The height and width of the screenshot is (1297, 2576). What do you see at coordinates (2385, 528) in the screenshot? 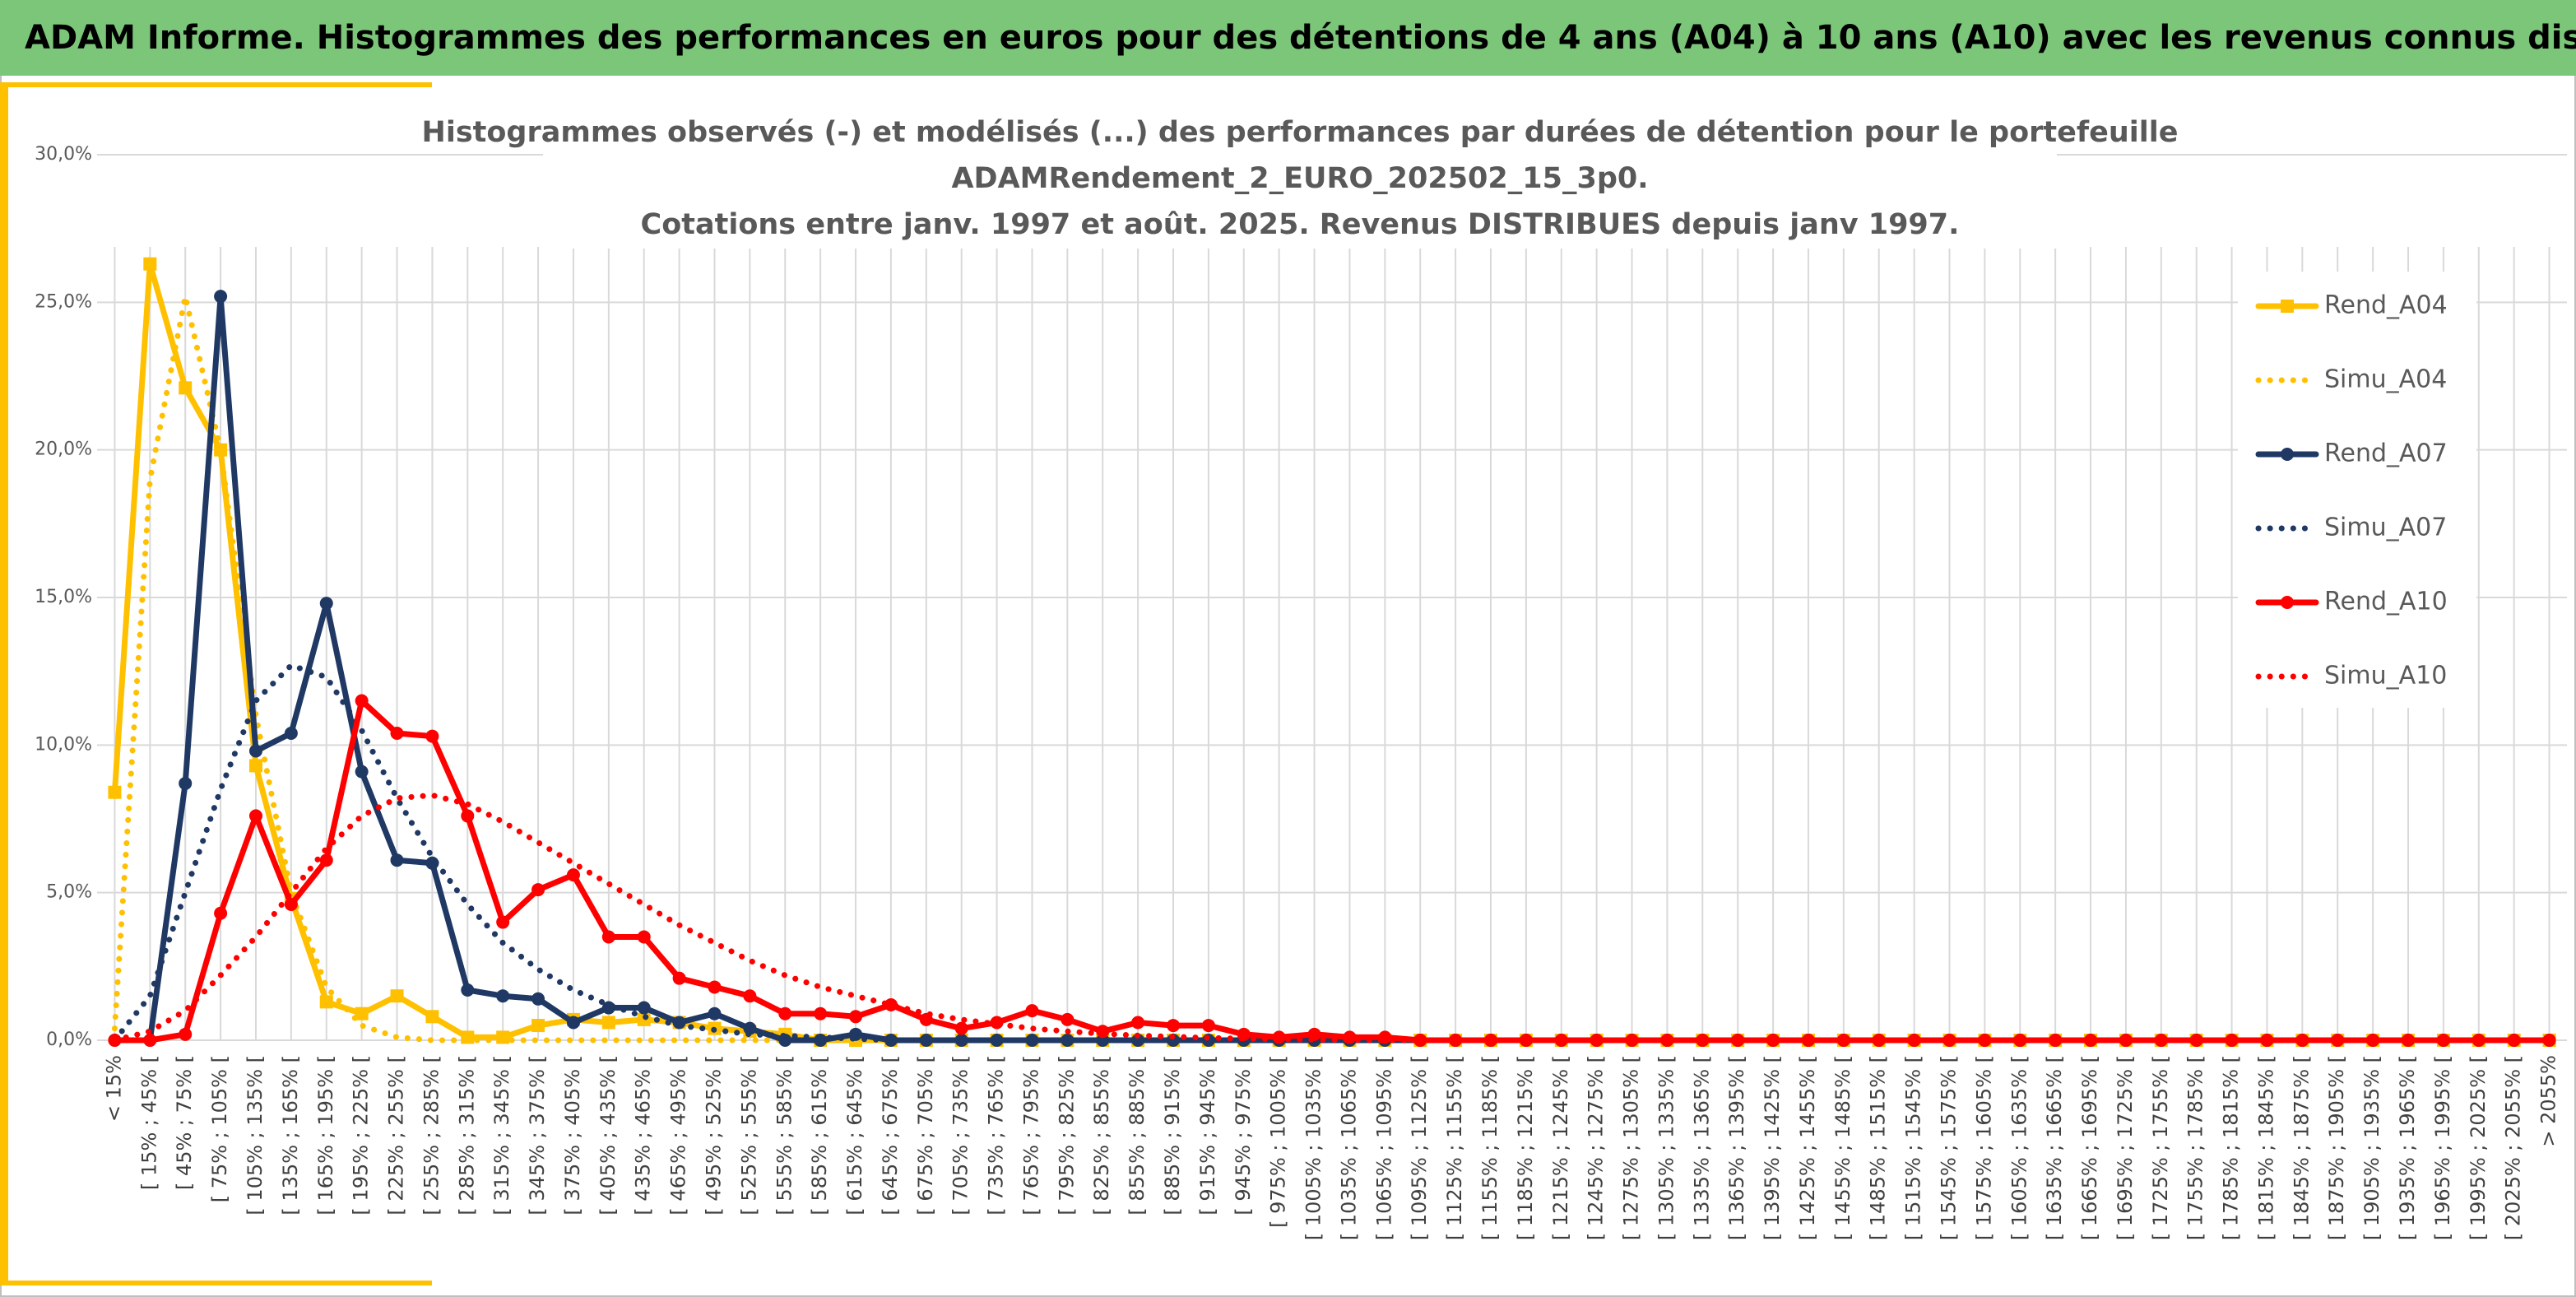
I see `legend-label: Simu_A07` at bounding box center [2385, 528].